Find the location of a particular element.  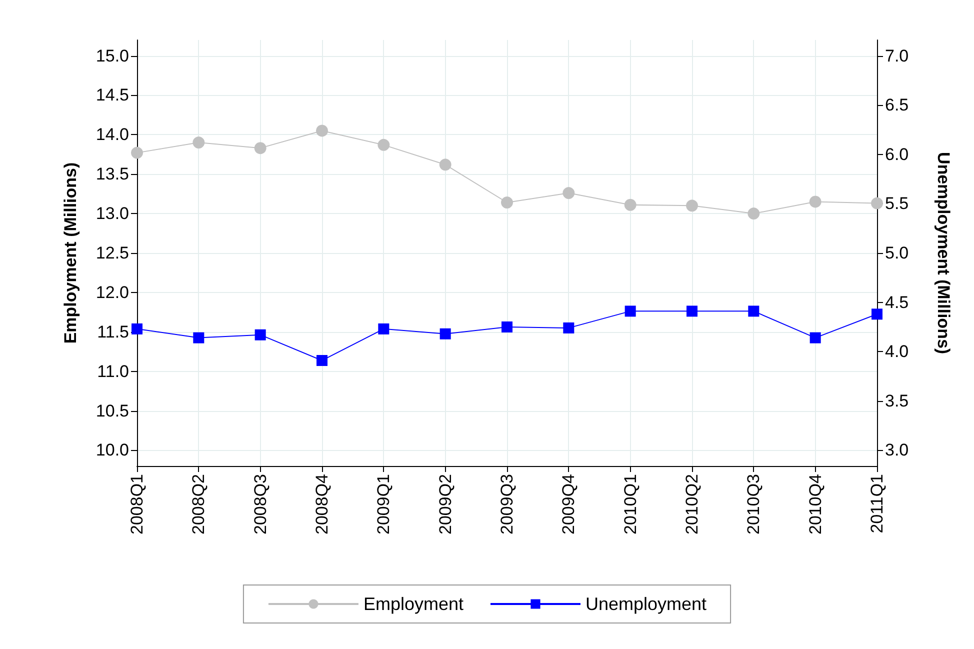

y-tick-label: 11.5 is located at coordinates (113, 332).